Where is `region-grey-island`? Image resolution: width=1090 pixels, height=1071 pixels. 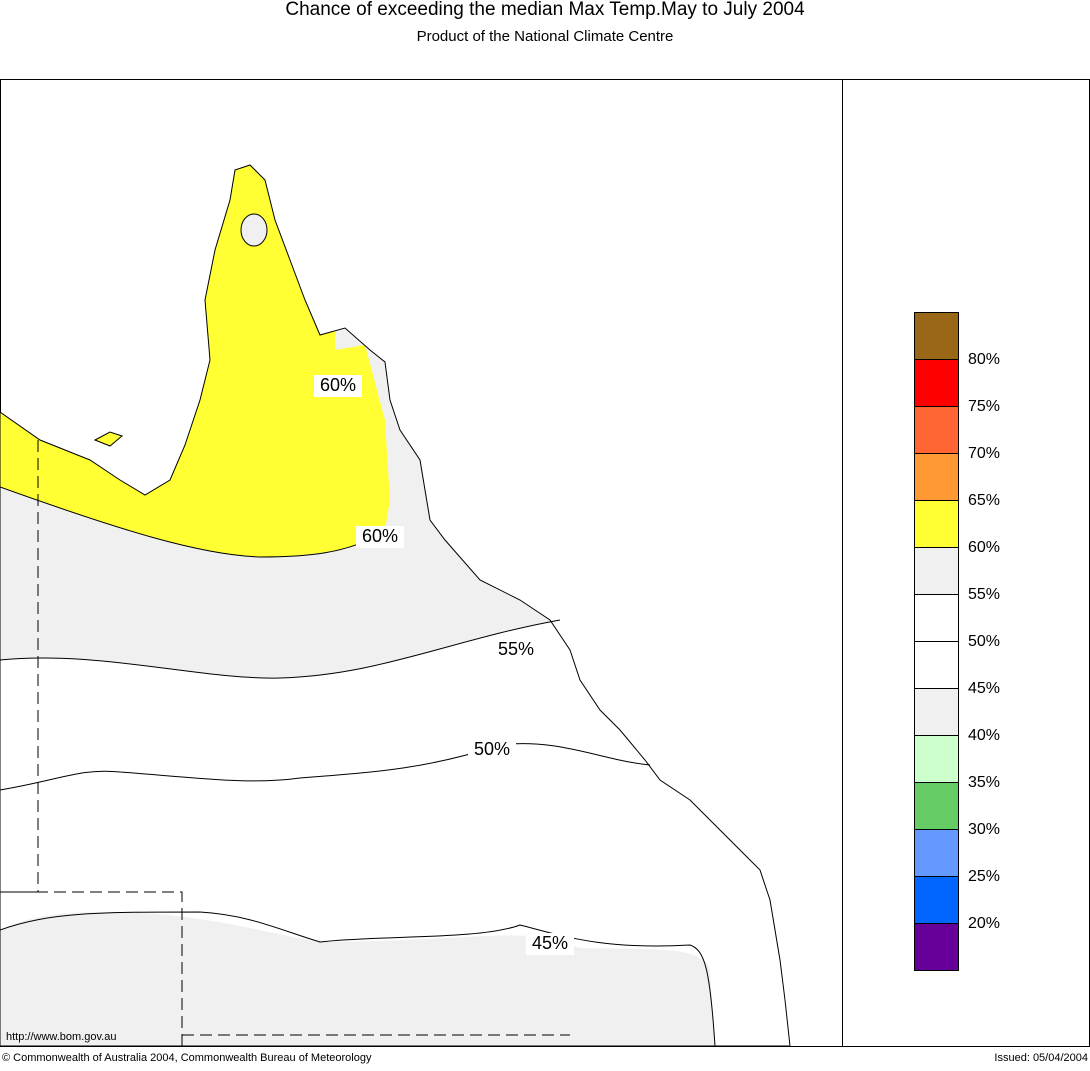
region-grey-island is located at coordinates (254, 230).